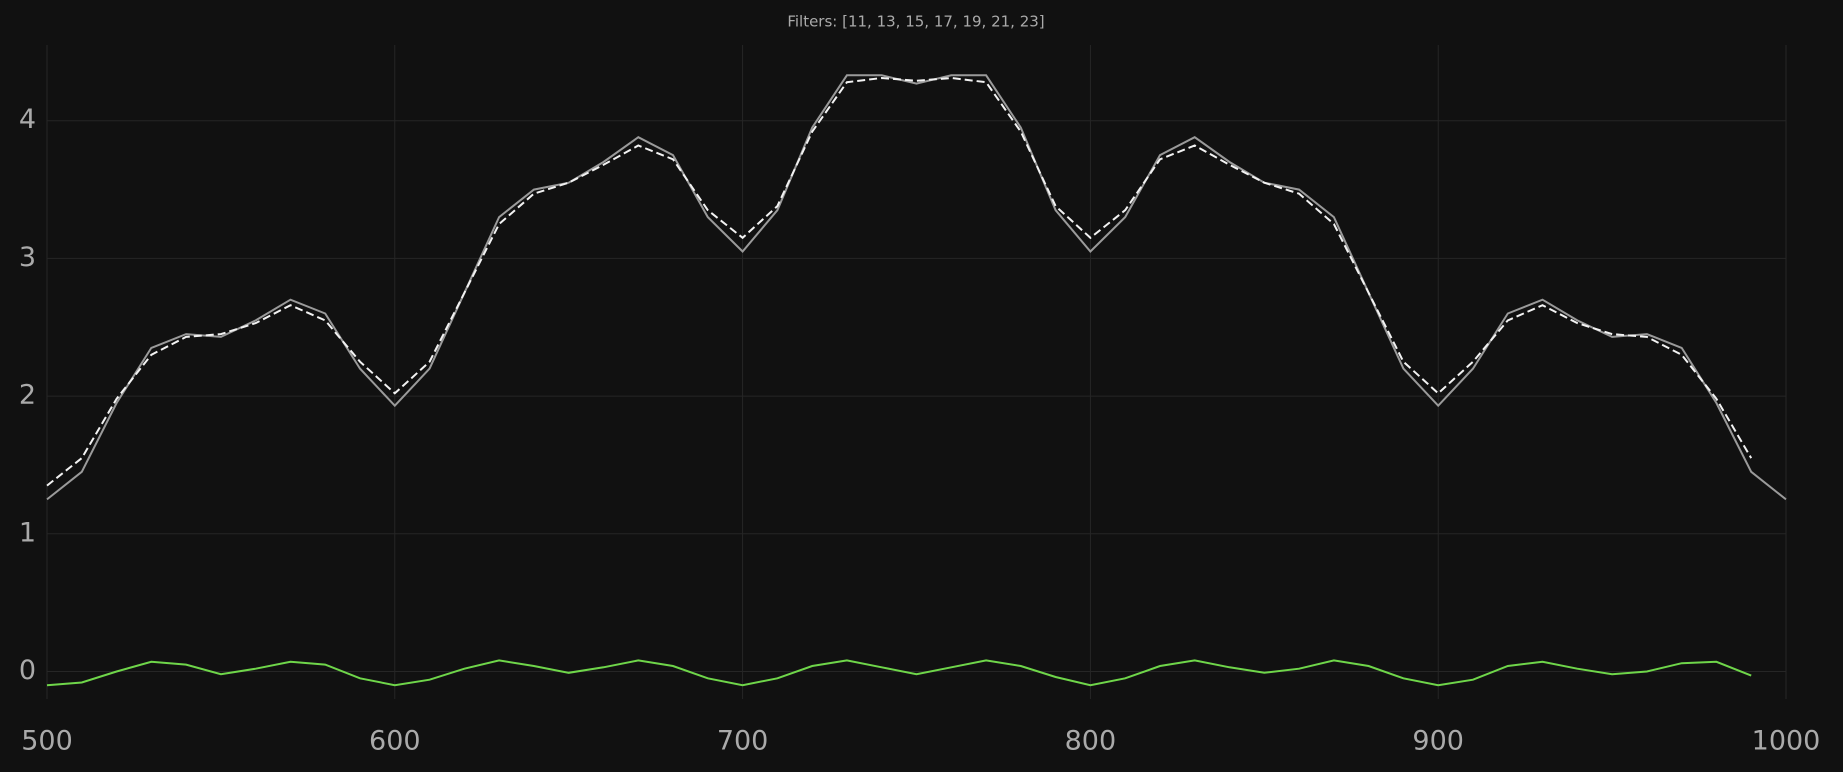  Describe the element at coordinates (899, 673) in the screenshot. I see `series-line` at that location.